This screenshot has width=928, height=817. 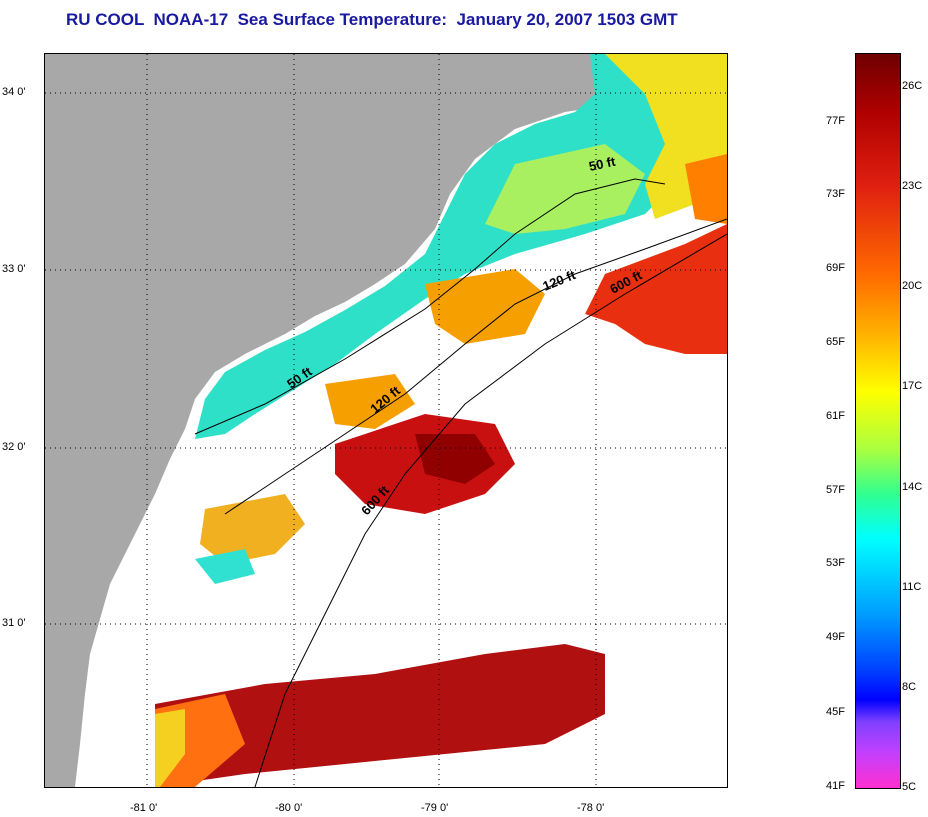 I want to click on contour-label-120ft-north: 120 ft, so click(x=560, y=280).